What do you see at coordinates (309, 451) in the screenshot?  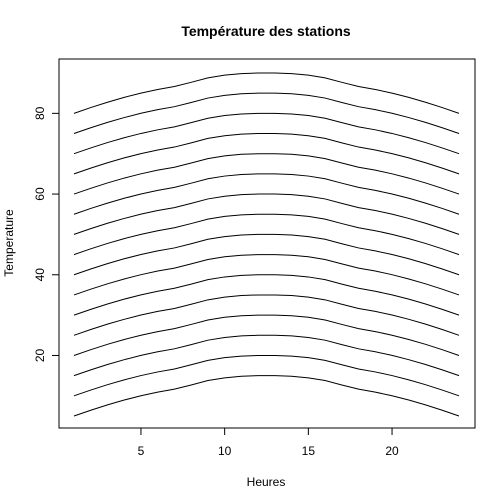 I see `x-tick-label: 15` at bounding box center [309, 451].